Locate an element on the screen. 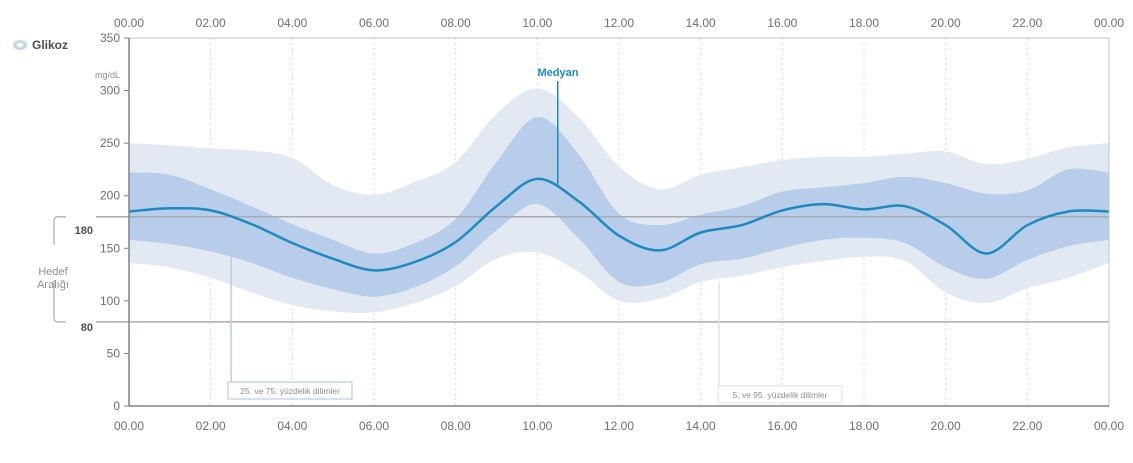 Image resolution: width=1133 pixels, height=463 pixels. x-tick-label-top: 02.00 is located at coordinates (211, 23).